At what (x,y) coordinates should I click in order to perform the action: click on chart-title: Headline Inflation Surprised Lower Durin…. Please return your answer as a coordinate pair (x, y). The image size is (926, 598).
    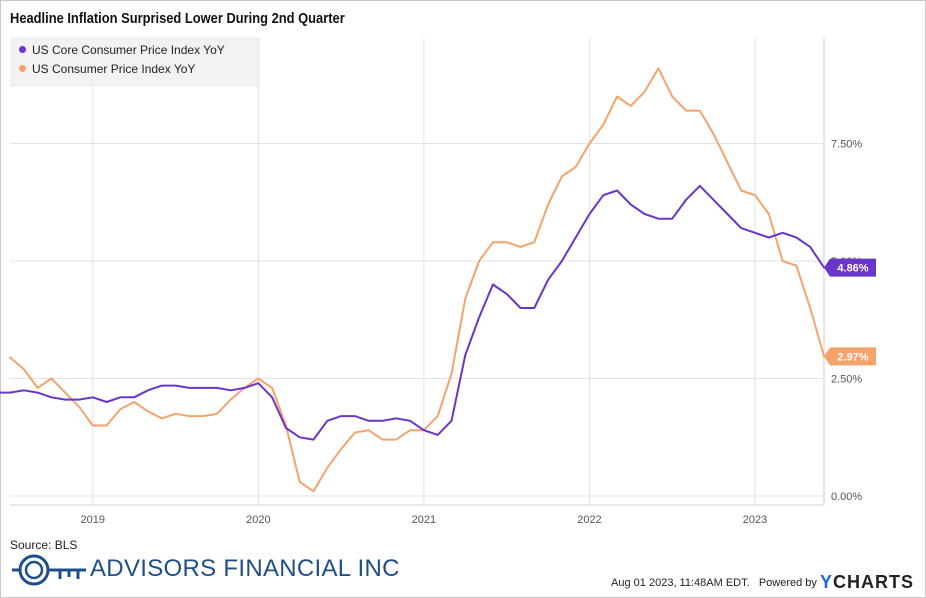
    Looking at the image, I should click on (177, 18).